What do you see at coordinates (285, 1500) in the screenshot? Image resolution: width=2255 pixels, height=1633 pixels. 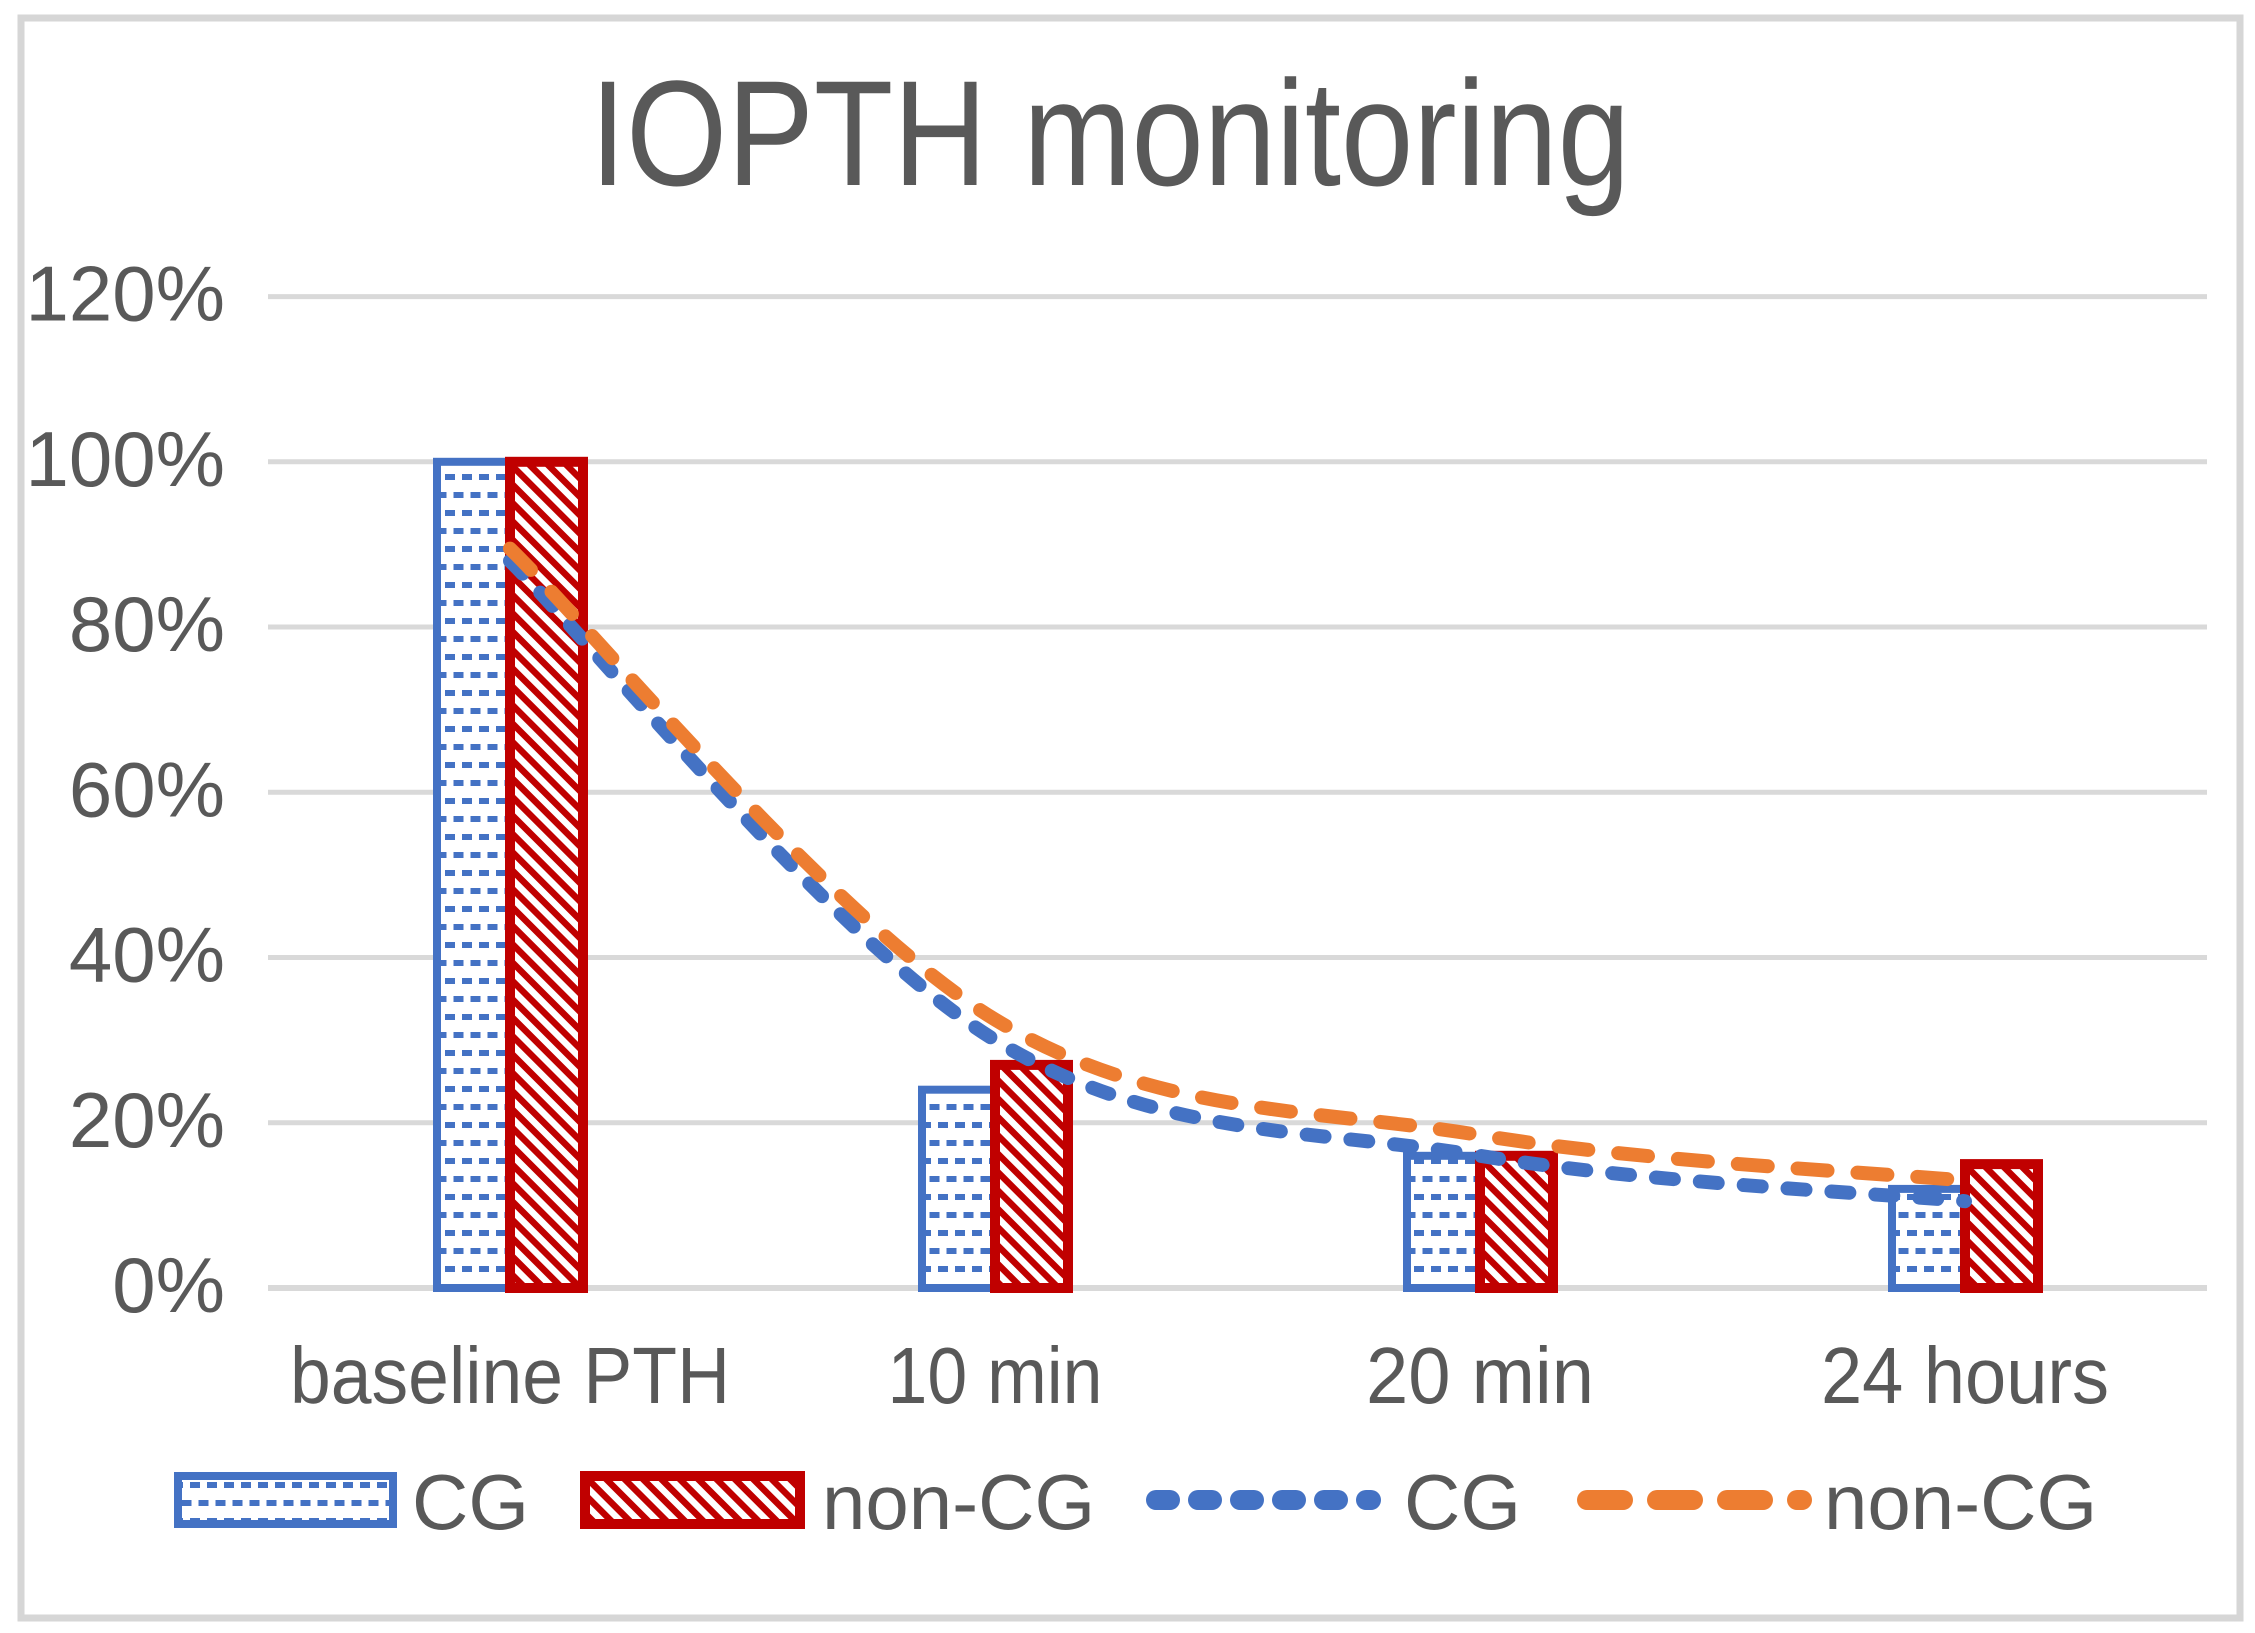 I see `legend-swatch-bar-blue-dots` at bounding box center [285, 1500].